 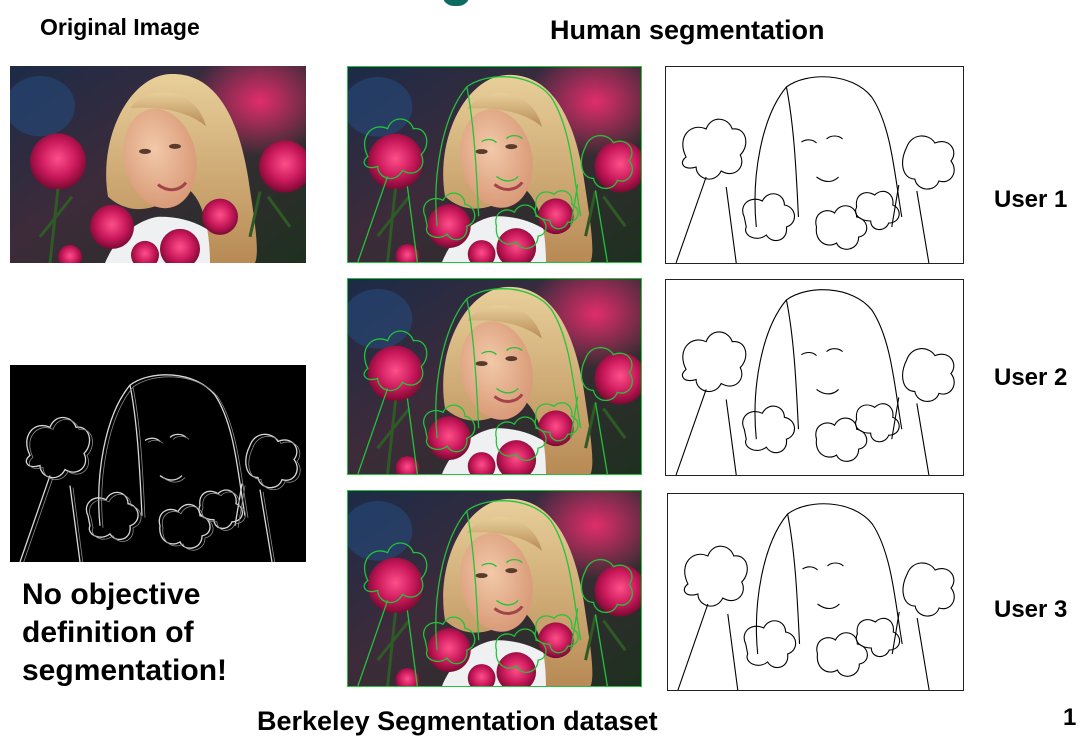 What do you see at coordinates (158, 164) in the screenshot?
I see `original-image-photo` at bounding box center [158, 164].